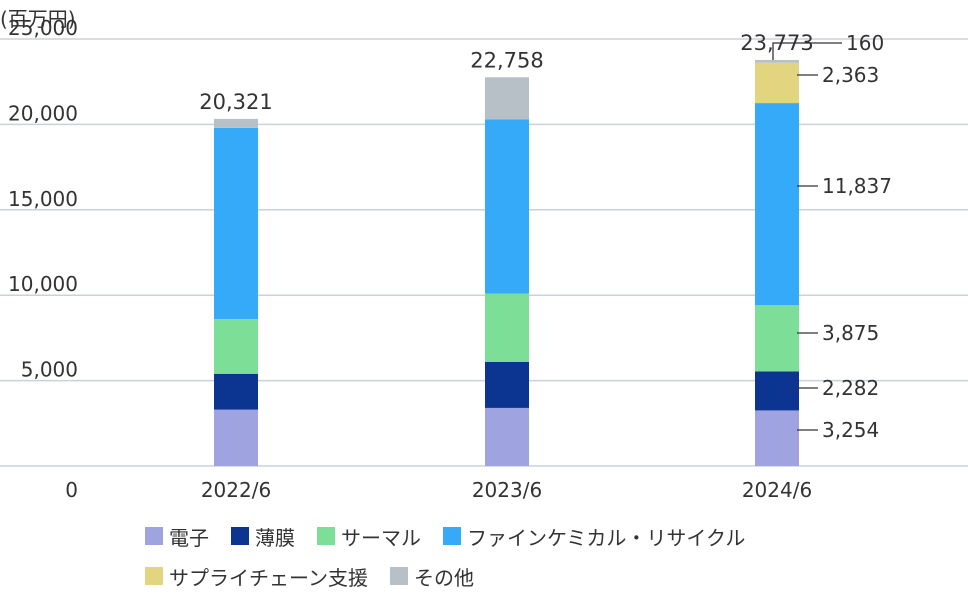 The height and width of the screenshot is (600, 968). What do you see at coordinates (865, 43) in the screenshot?
I see `segment-label: 160` at bounding box center [865, 43].